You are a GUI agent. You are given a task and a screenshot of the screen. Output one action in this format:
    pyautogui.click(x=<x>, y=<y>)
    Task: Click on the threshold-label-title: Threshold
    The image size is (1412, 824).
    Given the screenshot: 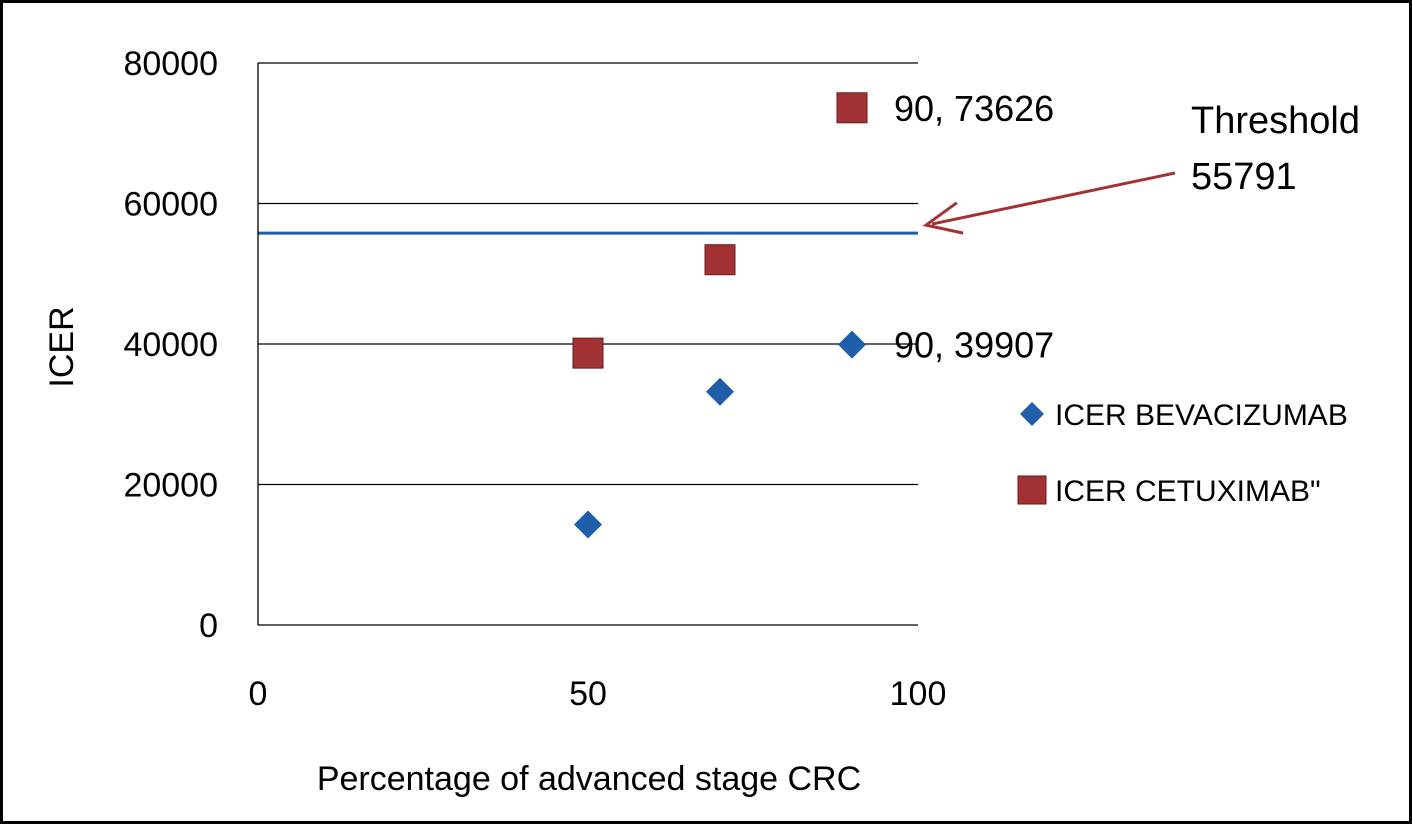 What is the action you would take?
    pyautogui.click(x=1275, y=121)
    